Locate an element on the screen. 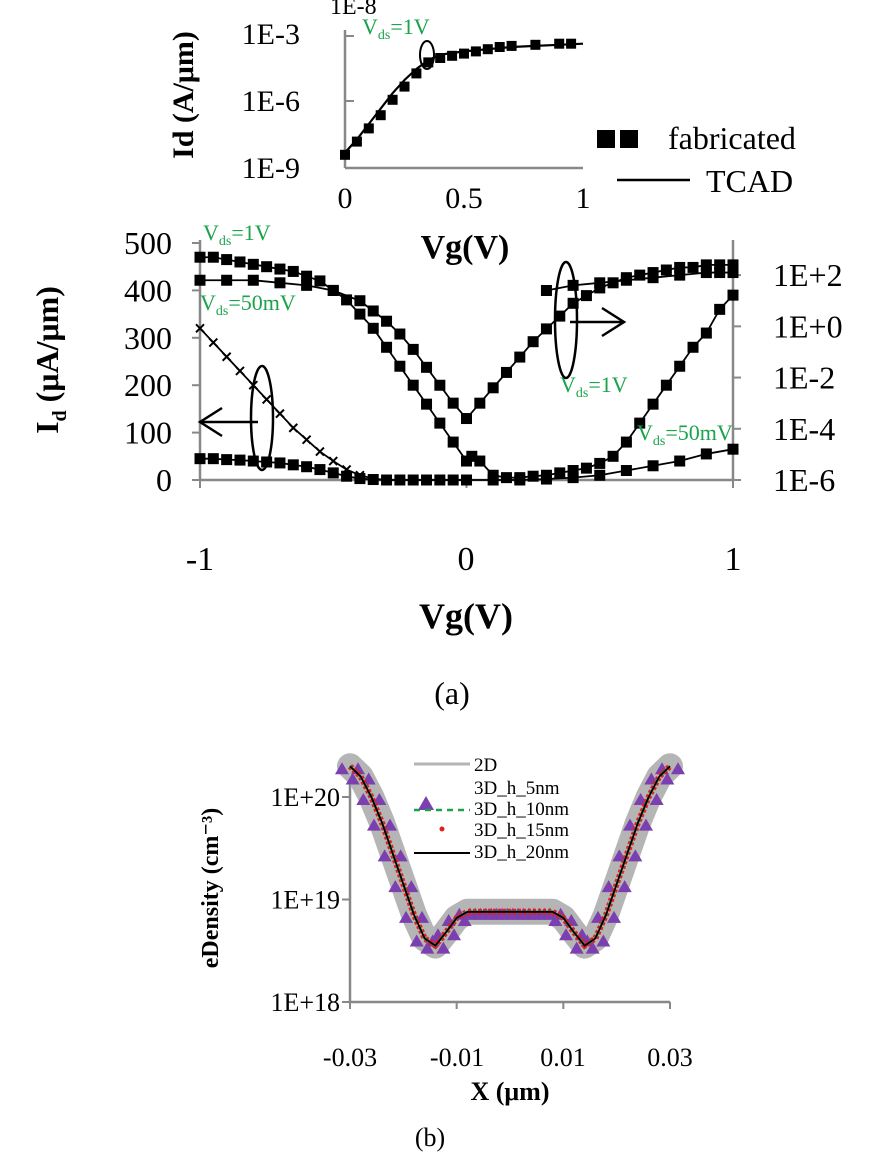  main-left-y-tick: 400 is located at coordinates (148, 290).